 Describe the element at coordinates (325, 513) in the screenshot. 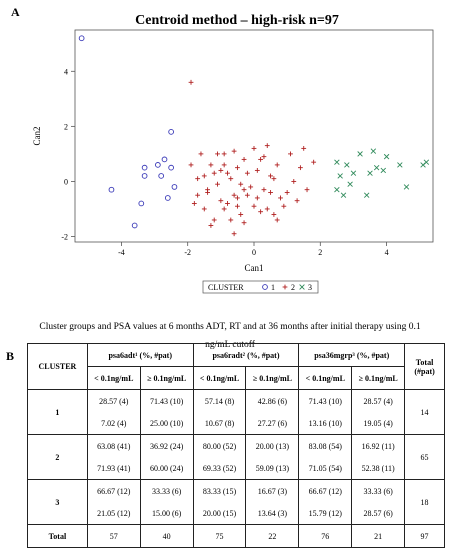

I see `table-cell: 15.79 (12)` at that location.